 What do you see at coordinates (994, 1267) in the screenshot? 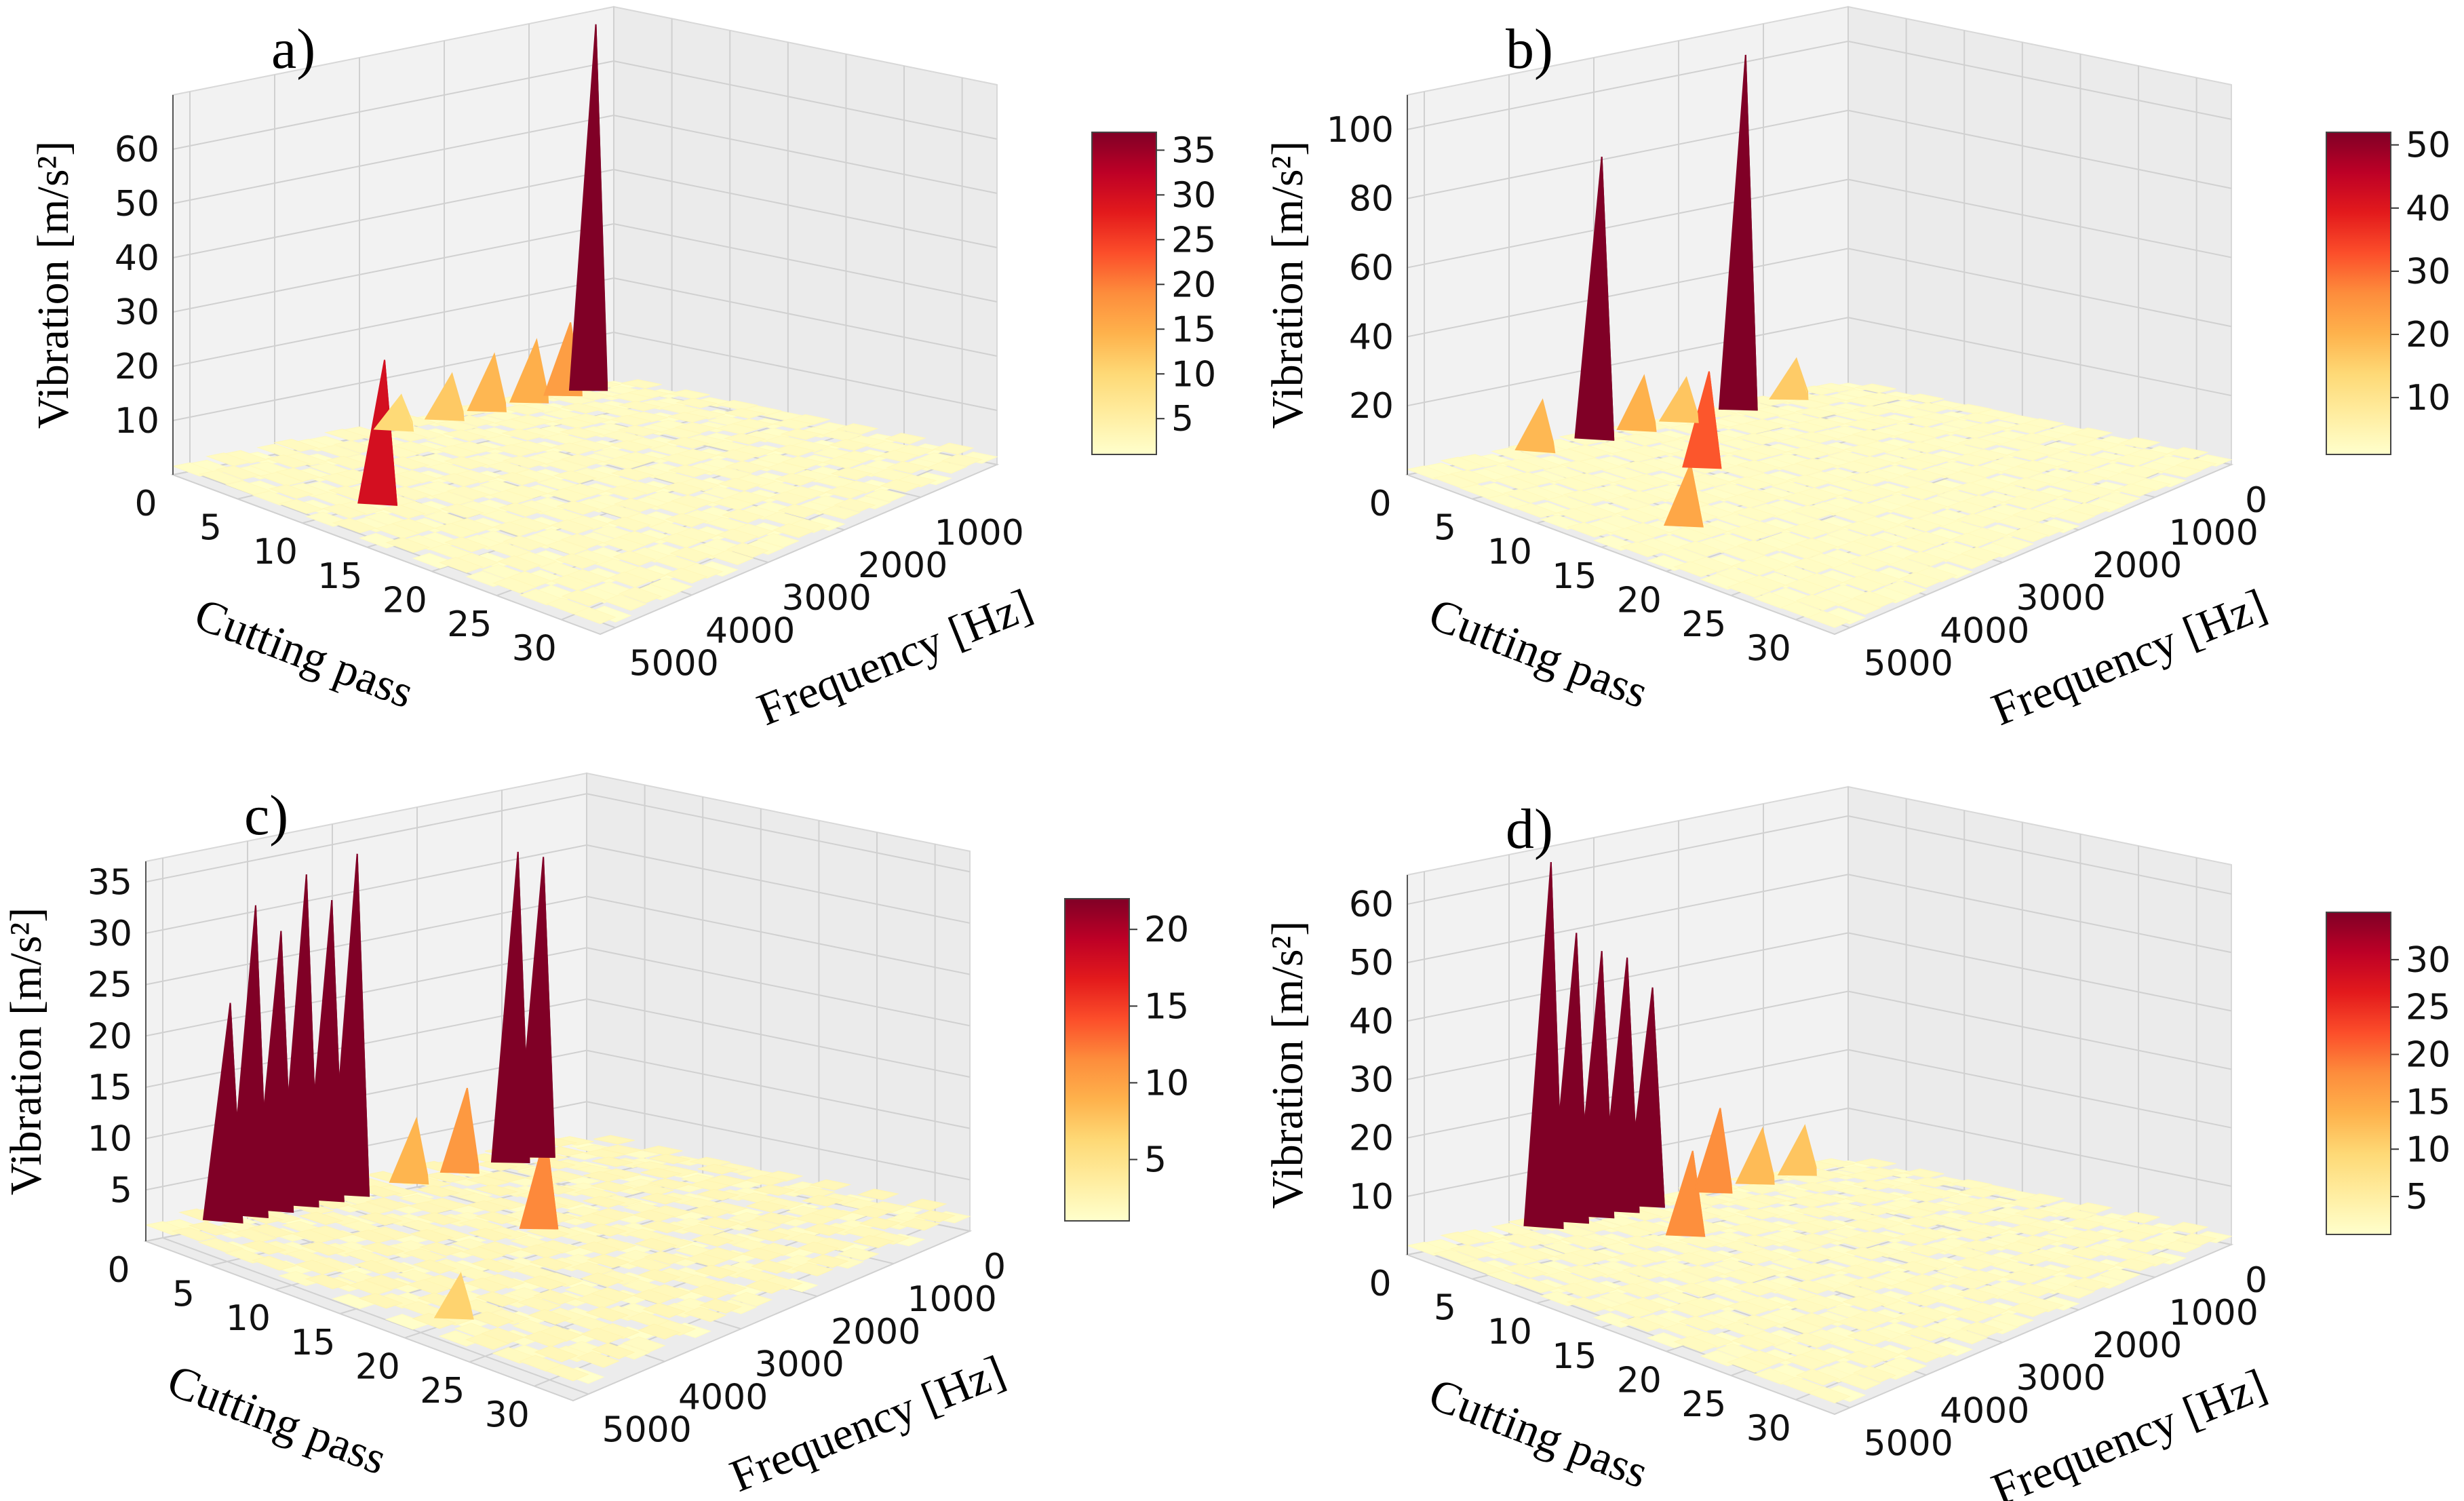
I see `freq-tick-label: 0` at bounding box center [994, 1267].